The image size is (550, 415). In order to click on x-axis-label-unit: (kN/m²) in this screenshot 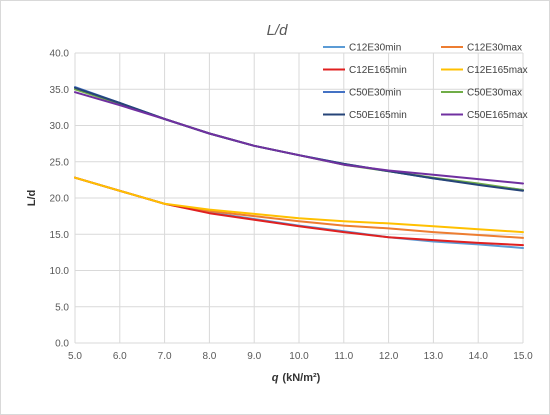, I will do `click(301, 378)`.